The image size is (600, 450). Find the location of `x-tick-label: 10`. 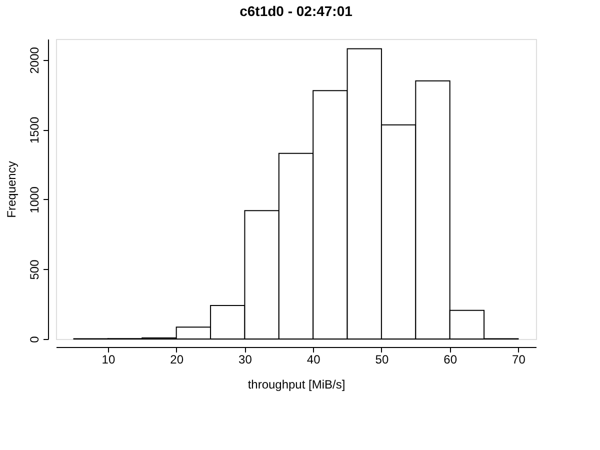

x-tick-label: 10 is located at coordinates (109, 359).